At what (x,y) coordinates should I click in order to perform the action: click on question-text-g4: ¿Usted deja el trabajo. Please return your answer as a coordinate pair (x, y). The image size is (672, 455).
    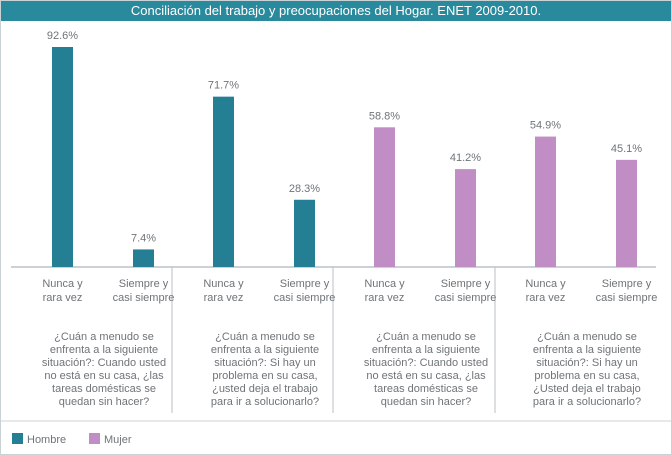
    Looking at the image, I should click on (587, 389).